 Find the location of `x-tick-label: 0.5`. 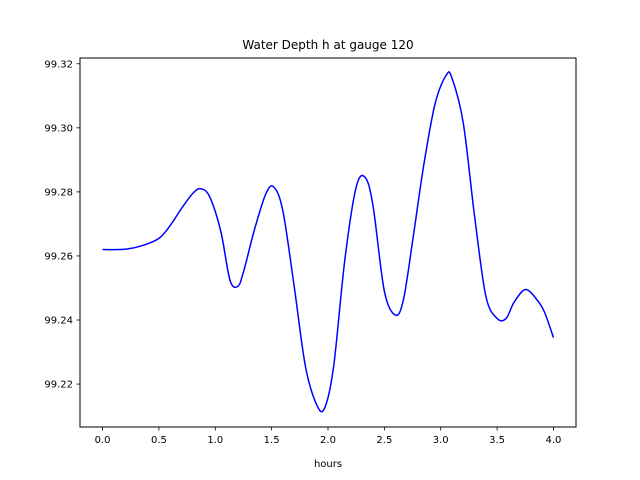

x-tick-label: 0.5 is located at coordinates (159, 440).